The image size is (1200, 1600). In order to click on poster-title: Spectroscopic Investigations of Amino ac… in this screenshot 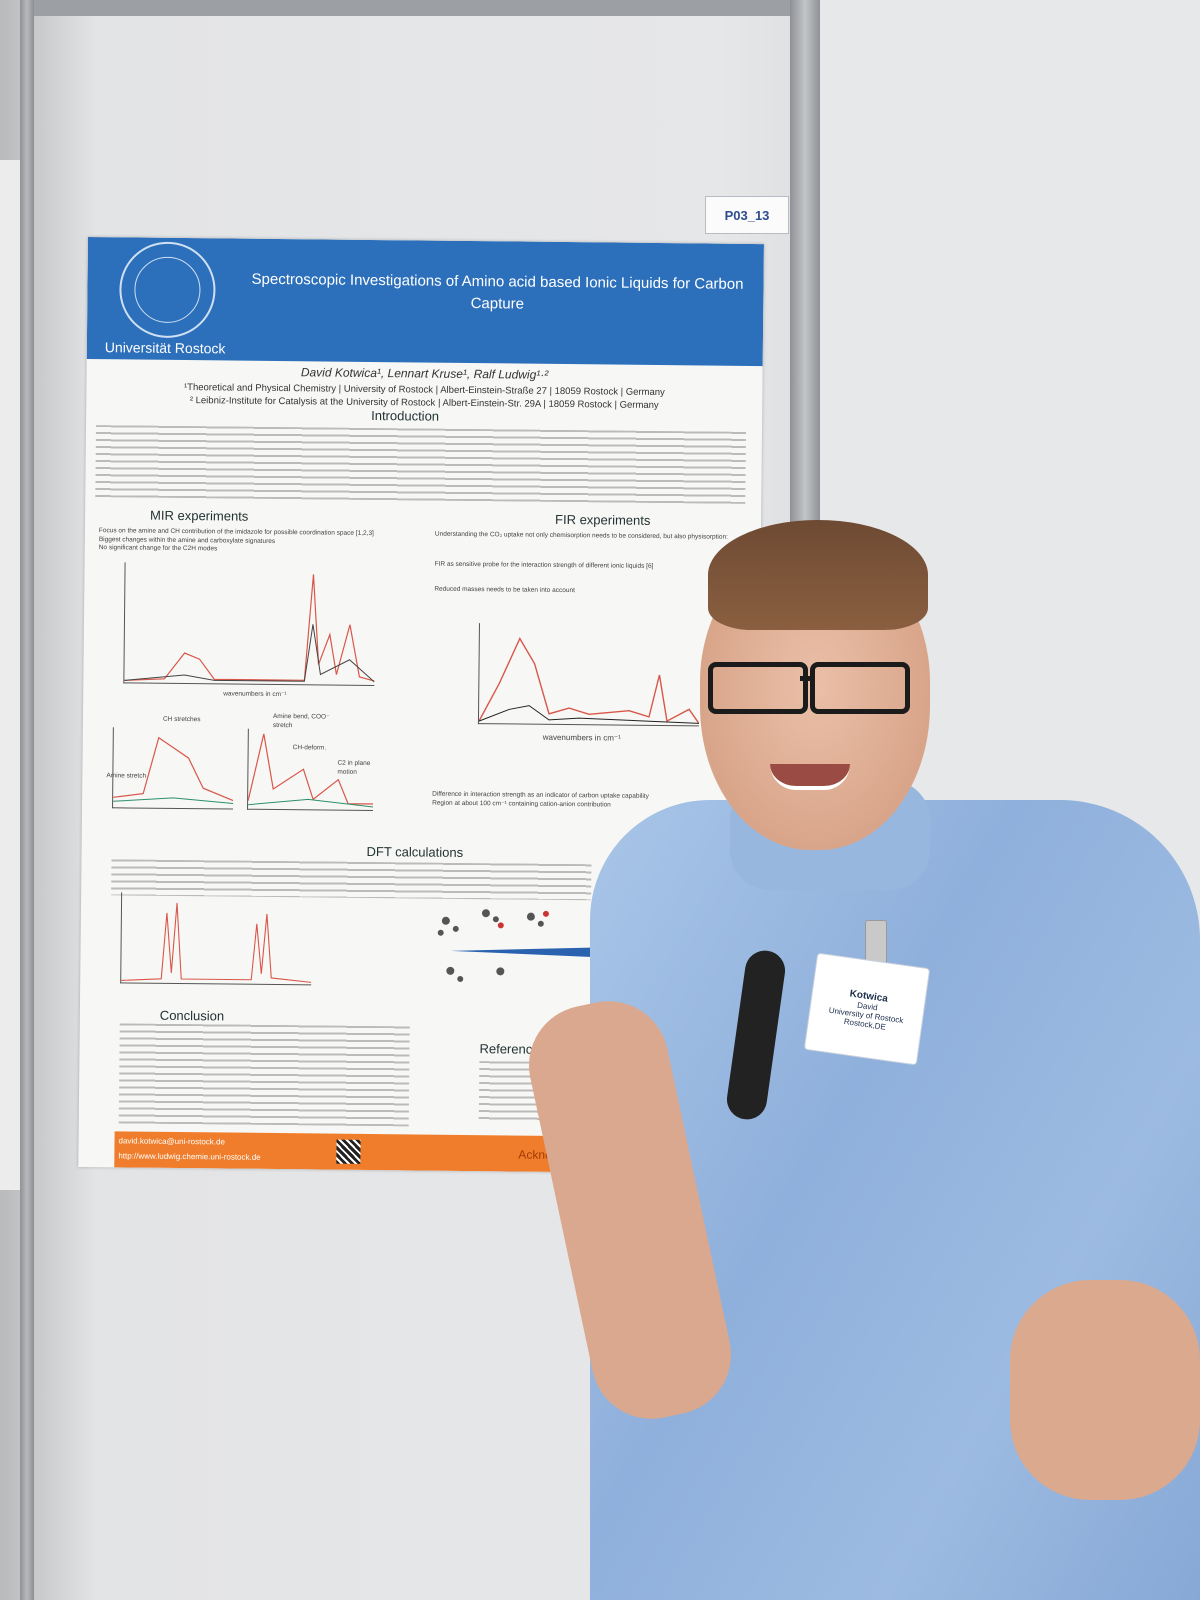, I will do `click(497, 291)`.